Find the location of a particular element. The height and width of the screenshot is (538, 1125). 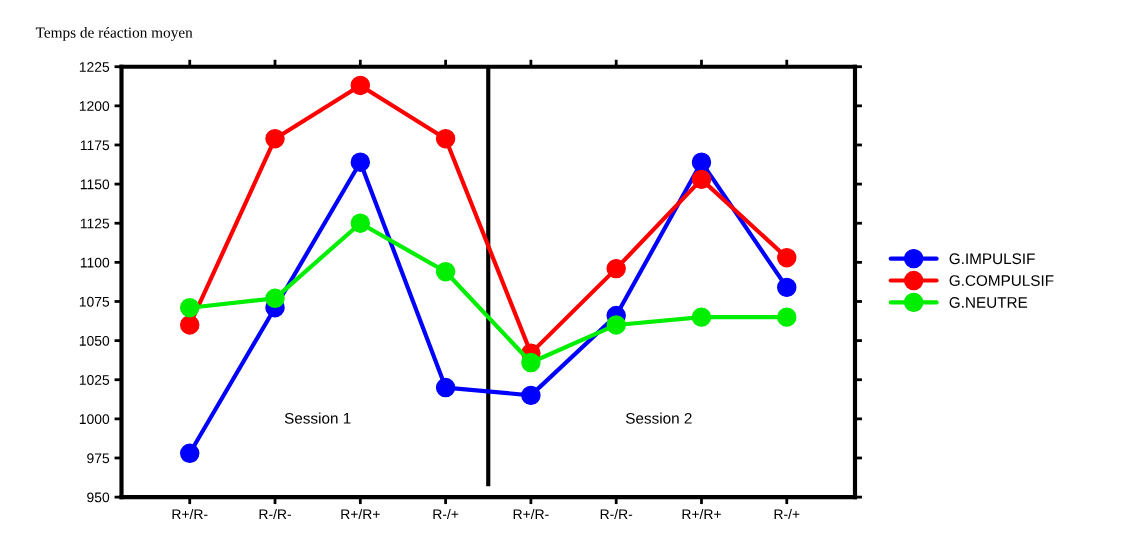

y-tick-label: 1200 is located at coordinates (94, 106).